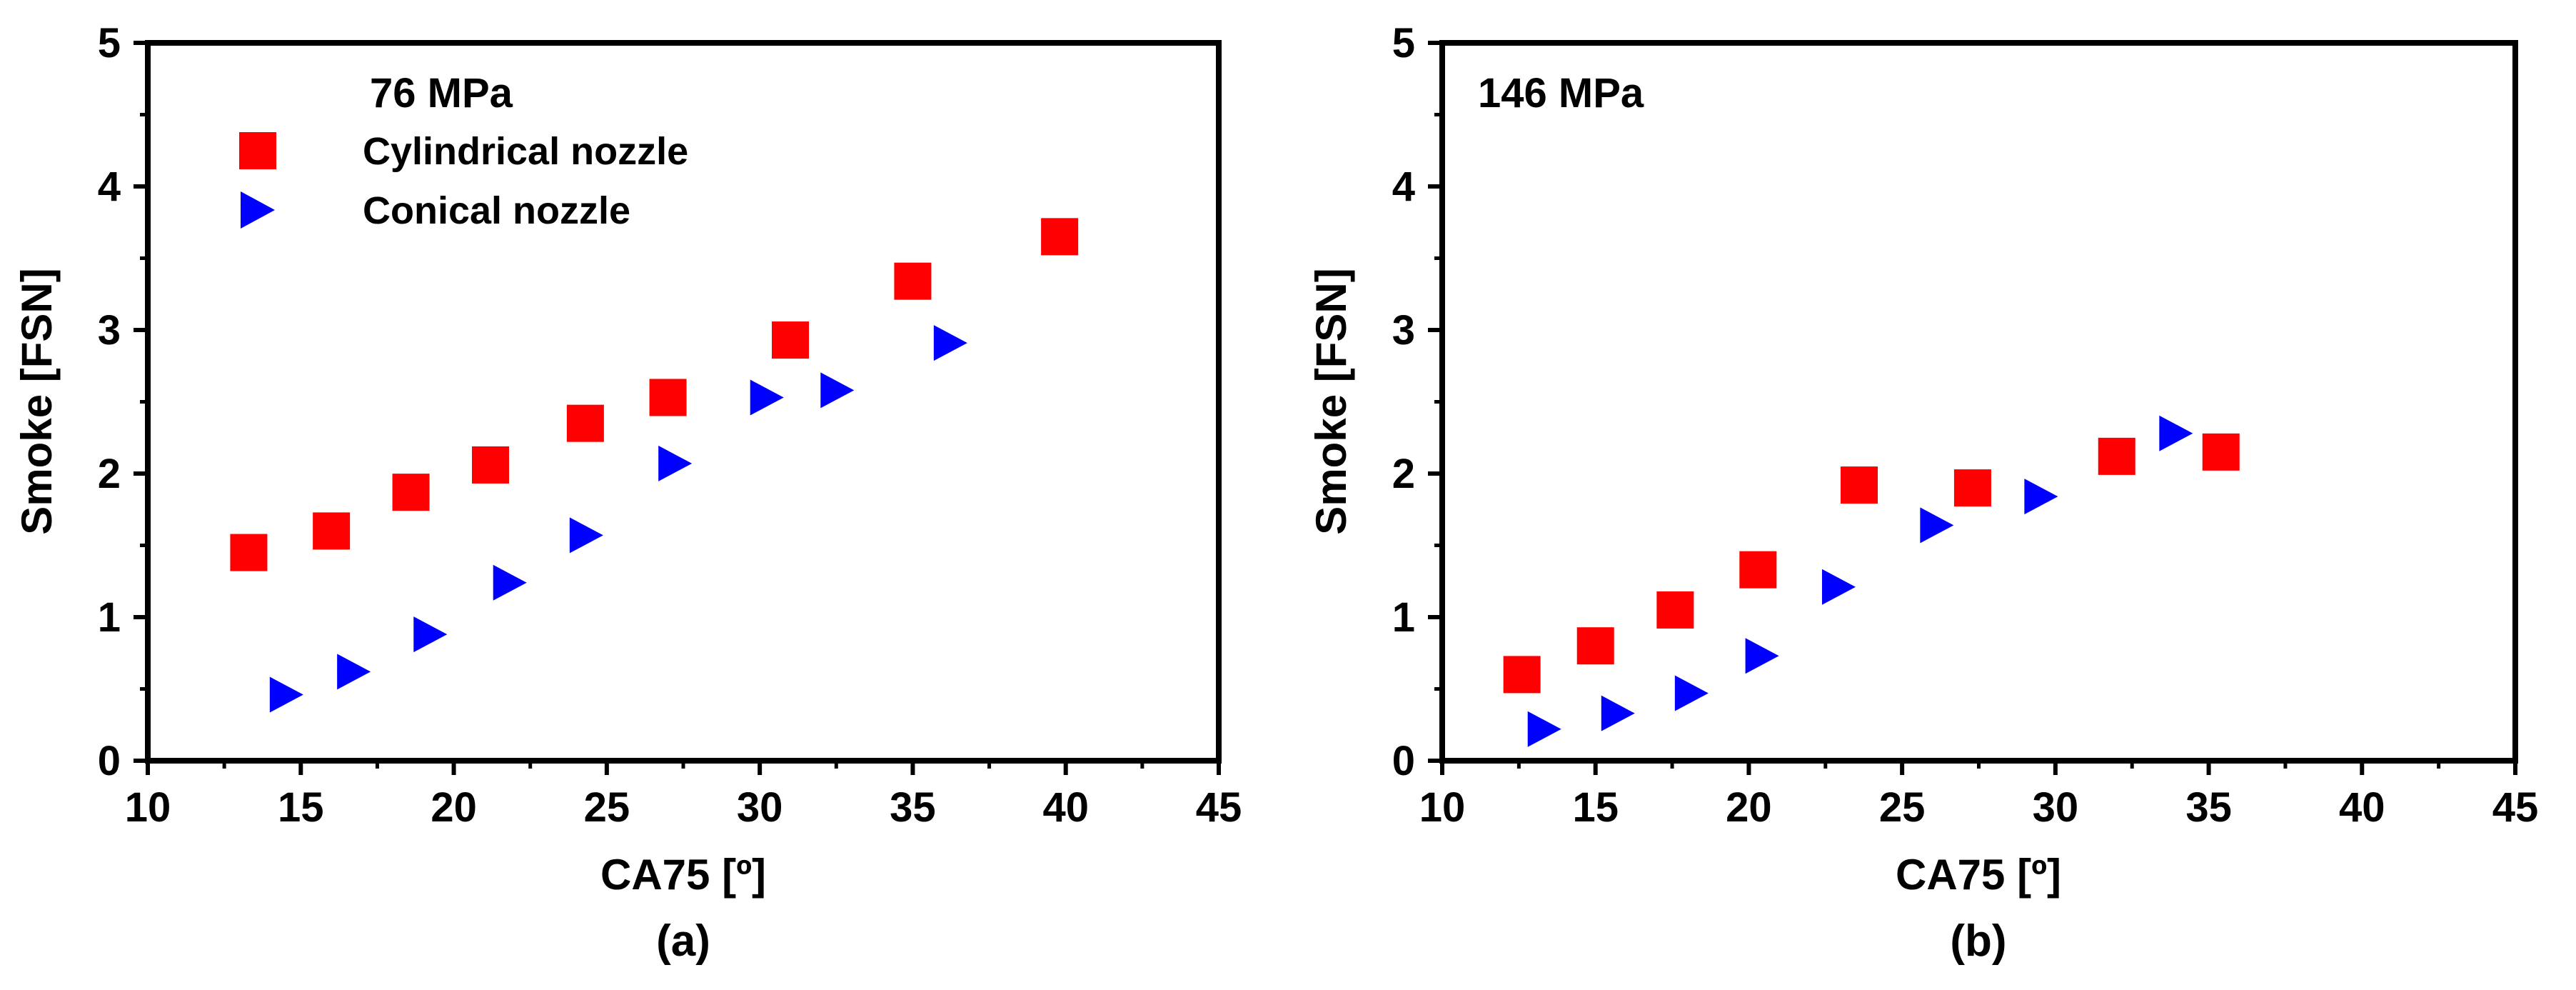  Describe the element at coordinates (683, 941) in the screenshot. I see `panel-label-a: (a)` at that location.